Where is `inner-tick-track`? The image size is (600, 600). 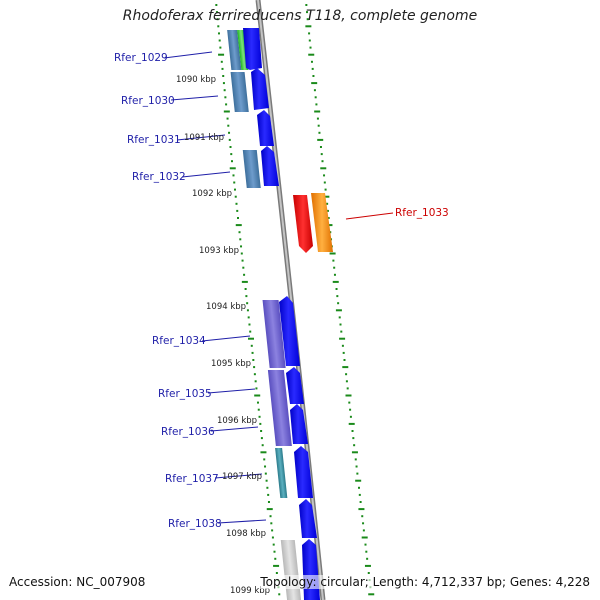
inner-tick-track is located at coordinates (248, 300).